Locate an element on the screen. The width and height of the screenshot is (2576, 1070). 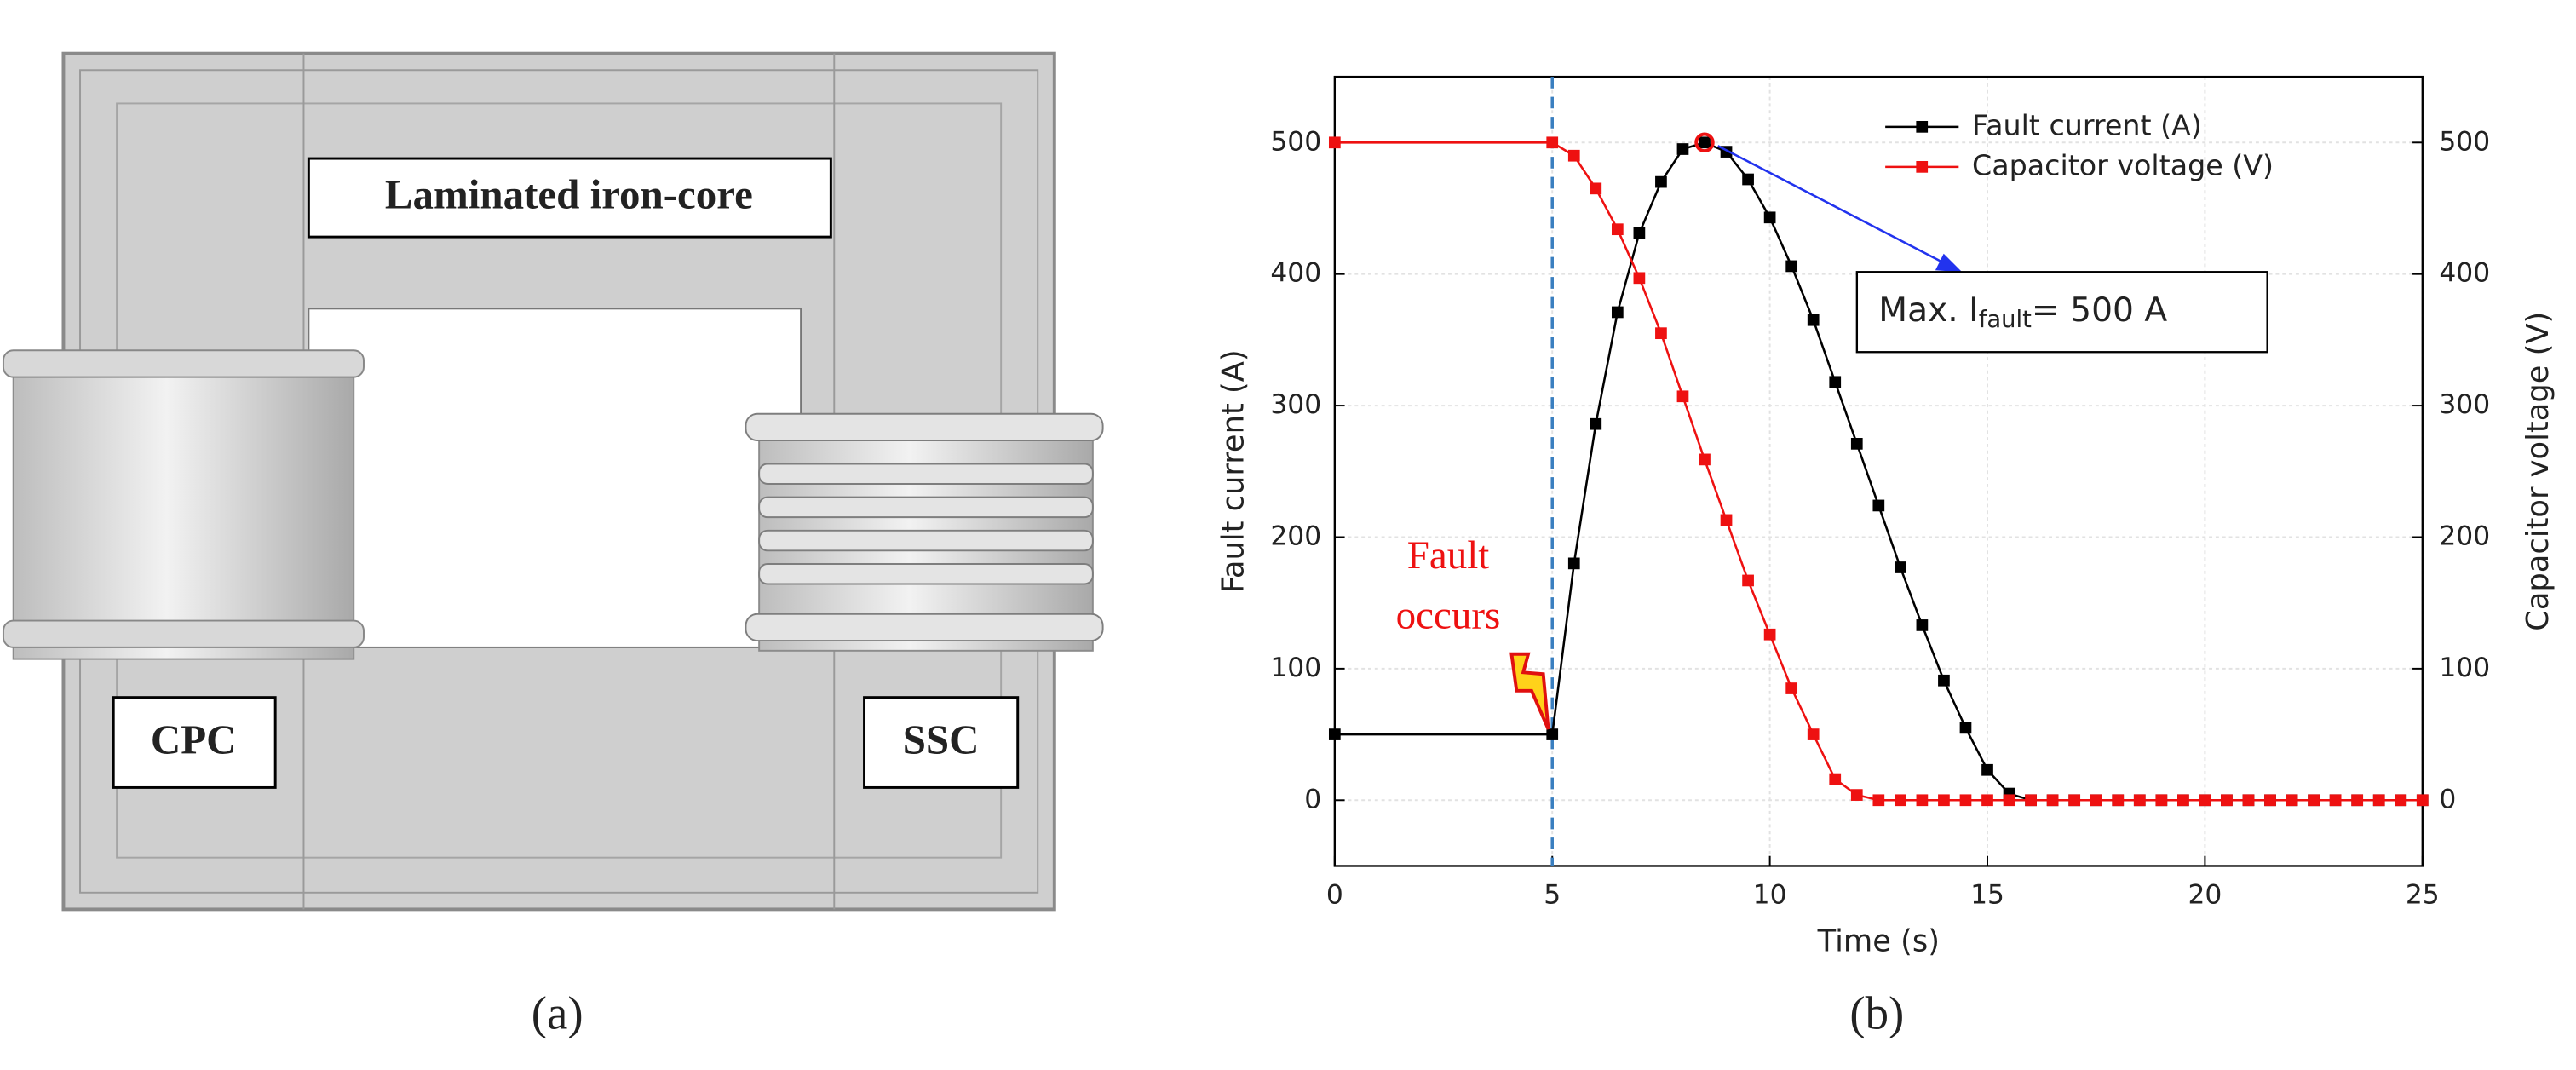
annotation-part: fault is located at coordinates (2006, 320).